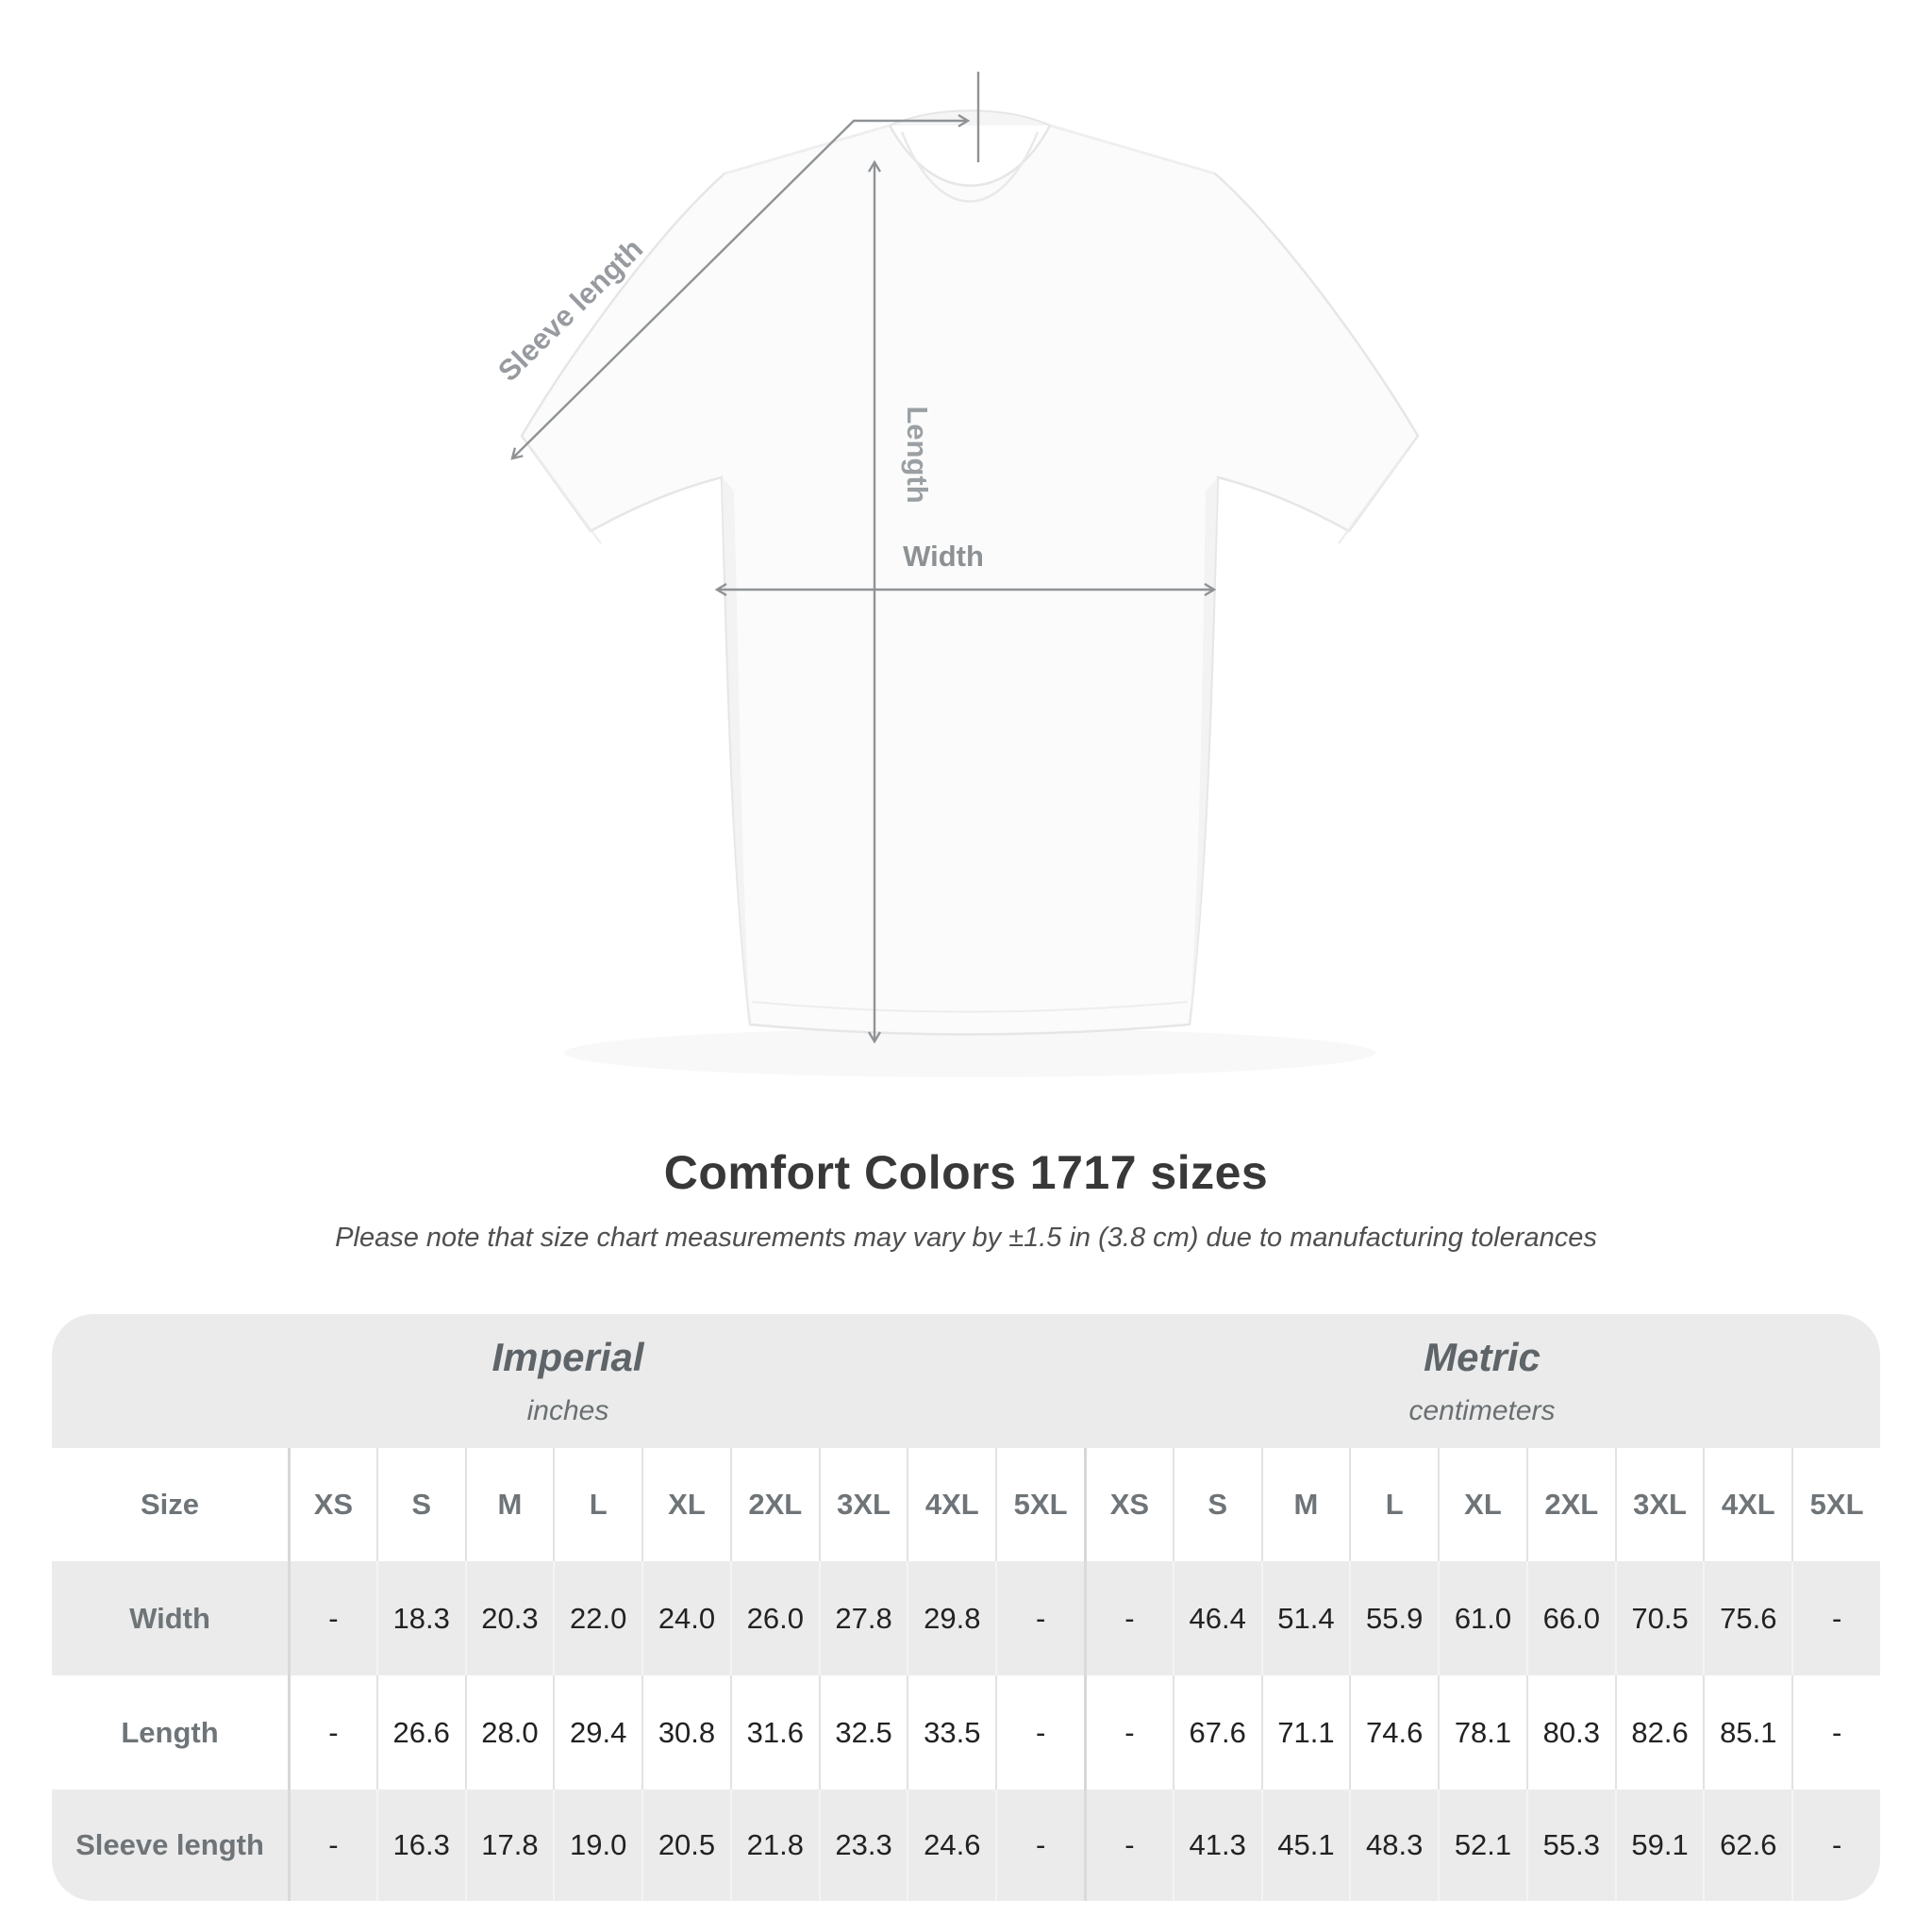 Image resolution: width=1932 pixels, height=1932 pixels. Describe the element at coordinates (598, 1846) in the screenshot. I see `table-cell: 19.0` at that location.